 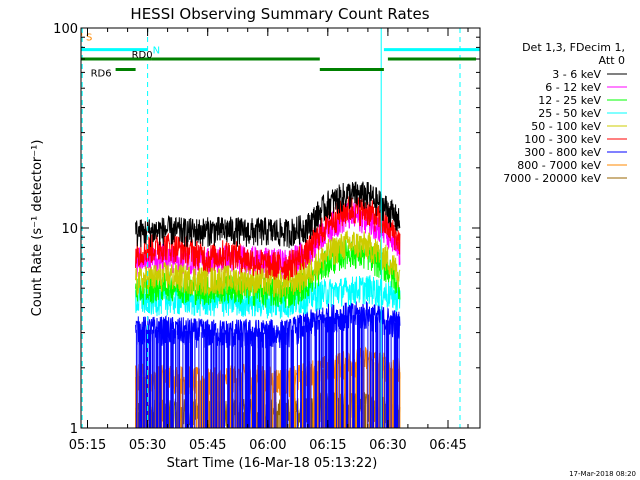 What do you see at coordinates (387, 445) in the screenshot?
I see `x-tick-label: 06:30` at bounding box center [387, 445].